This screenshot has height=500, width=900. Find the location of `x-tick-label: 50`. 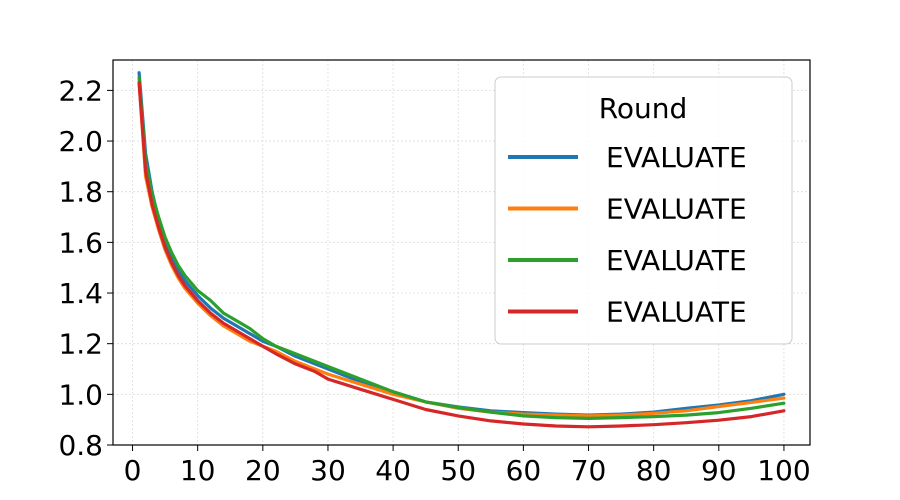

x-tick-label: 50 is located at coordinates (458, 470).